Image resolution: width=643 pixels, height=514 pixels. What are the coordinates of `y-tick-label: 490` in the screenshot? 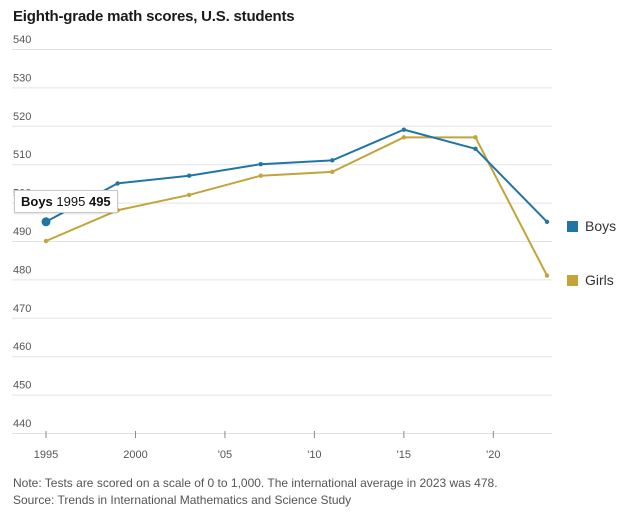 It's located at (22, 232).